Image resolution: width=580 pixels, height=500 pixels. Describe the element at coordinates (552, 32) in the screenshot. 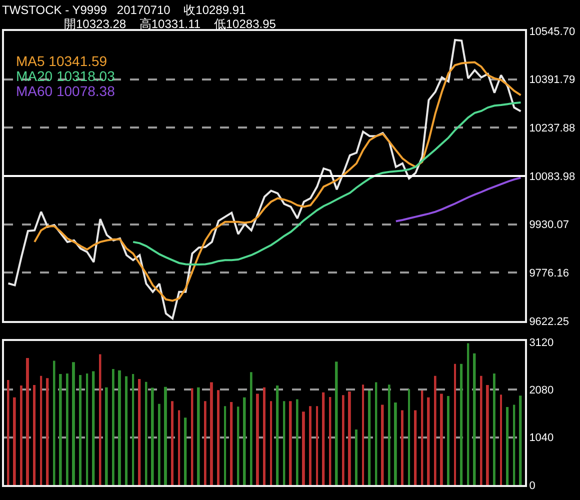

I see `y-tick-label: 10545.70` at that location.